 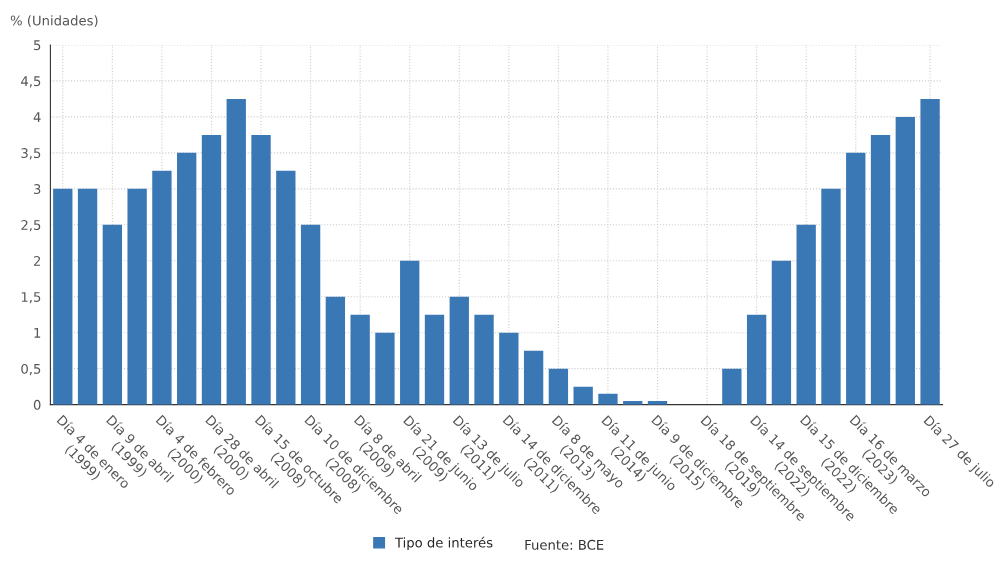 What do you see at coordinates (31, 369) in the screenshot?
I see `y-tick-label: 0,5` at bounding box center [31, 369].